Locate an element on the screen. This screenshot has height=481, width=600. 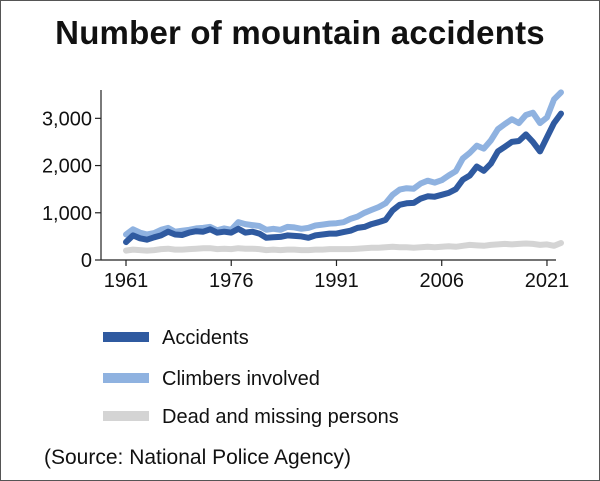
y-tick-label: 3,000 is located at coordinates (67, 119).